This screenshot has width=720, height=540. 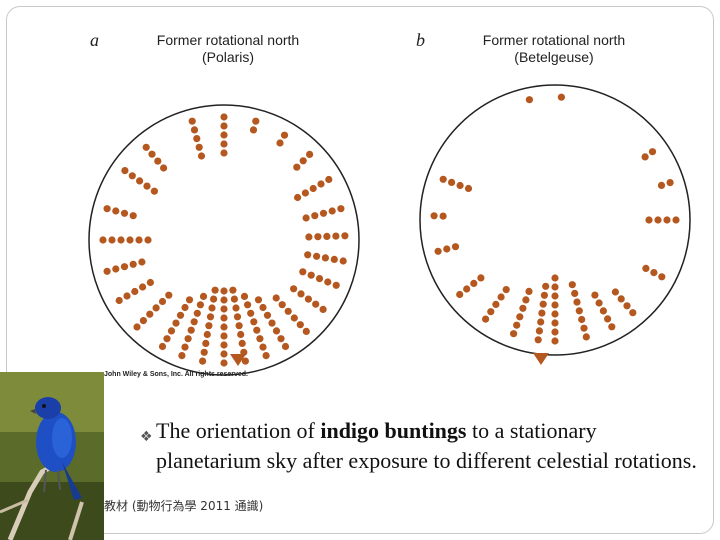 What do you see at coordinates (228, 57) in the screenshot?
I see `panel-a-title-line2: (Polaris)` at bounding box center [228, 57].